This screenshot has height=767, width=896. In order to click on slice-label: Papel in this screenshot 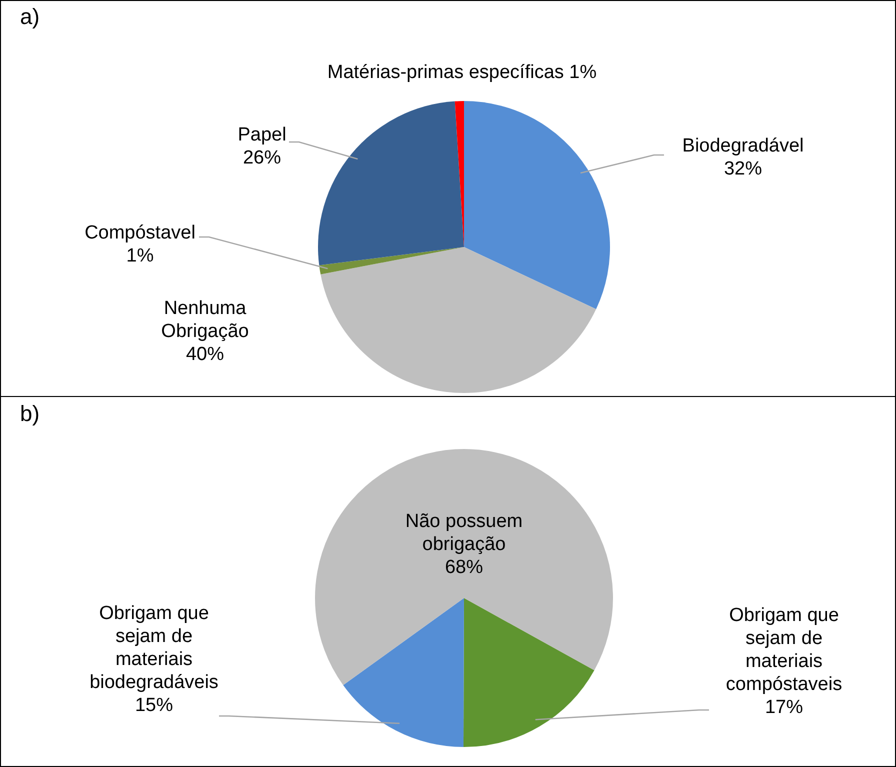, I will do `click(262, 135)`.